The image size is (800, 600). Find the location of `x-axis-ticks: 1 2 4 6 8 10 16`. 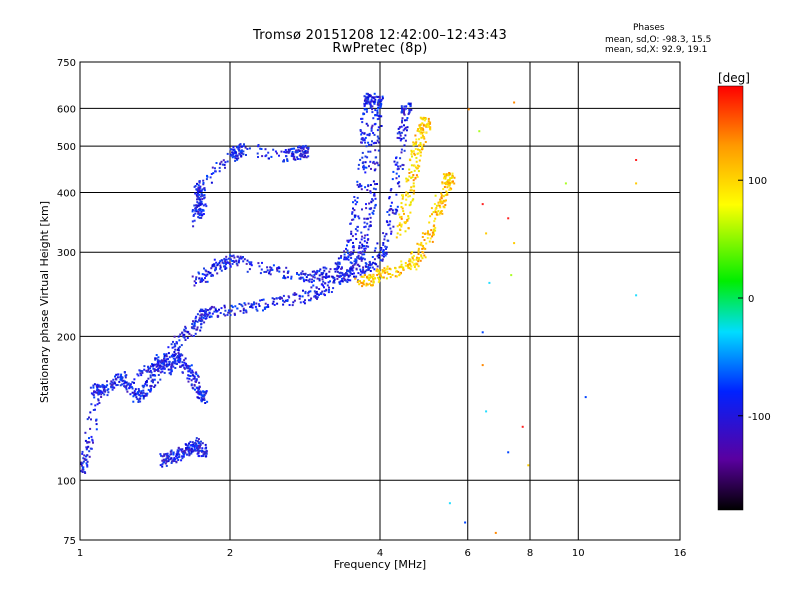

x-axis-ticks: 1 2 4 6 8 10 16 is located at coordinates (382, 553).